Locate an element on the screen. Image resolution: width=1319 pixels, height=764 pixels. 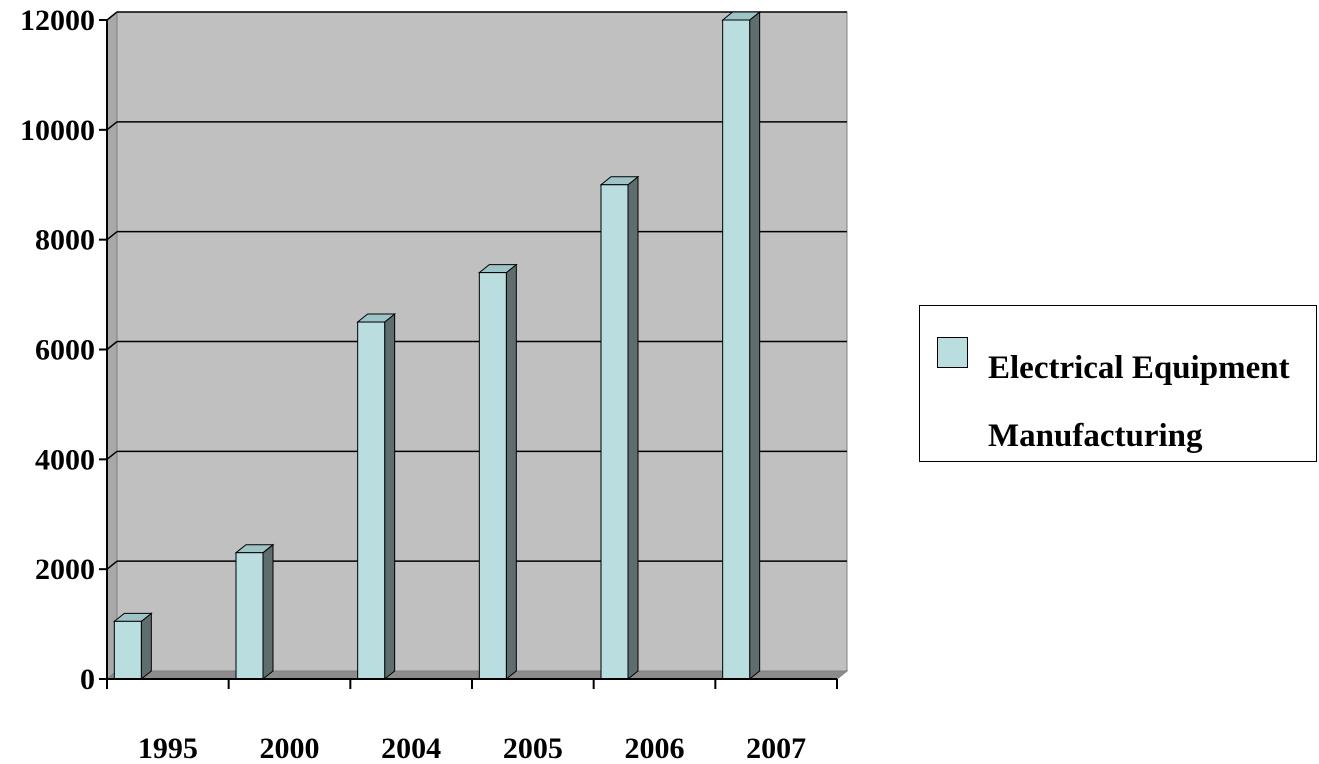
y-tick-label: 12000 is located at coordinates (57, 20).